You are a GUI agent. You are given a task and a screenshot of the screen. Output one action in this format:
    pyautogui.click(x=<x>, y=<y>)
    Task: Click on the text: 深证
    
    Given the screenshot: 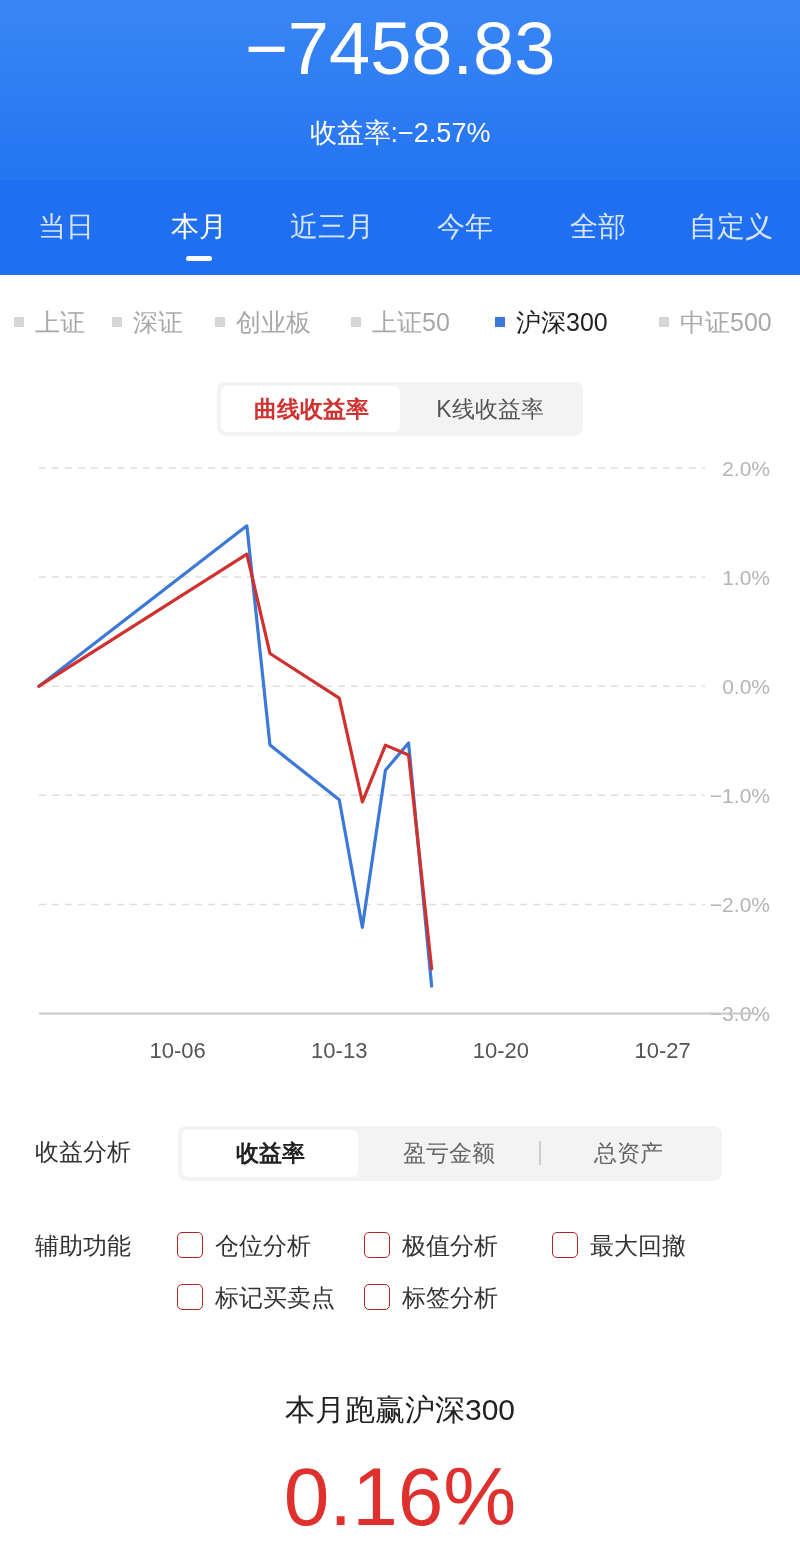 What is the action you would take?
    pyautogui.click(x=158, y=322)
    